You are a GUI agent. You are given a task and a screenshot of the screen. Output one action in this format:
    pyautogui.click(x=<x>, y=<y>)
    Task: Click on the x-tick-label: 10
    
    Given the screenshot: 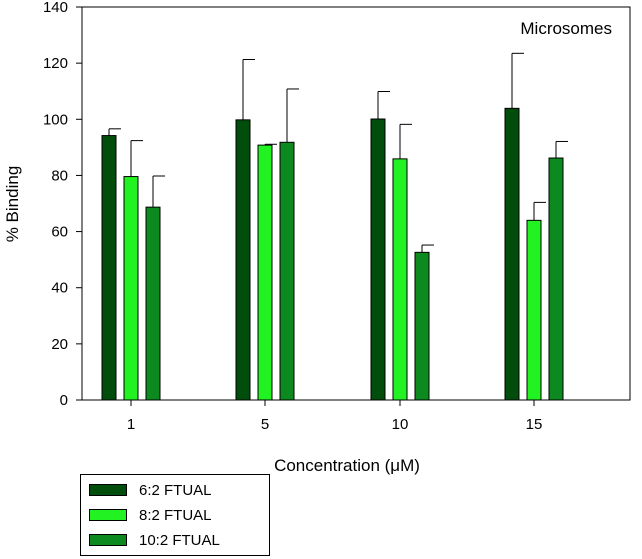 What is the action you would take?
    pyautogui.click(x=400, y=424)
    